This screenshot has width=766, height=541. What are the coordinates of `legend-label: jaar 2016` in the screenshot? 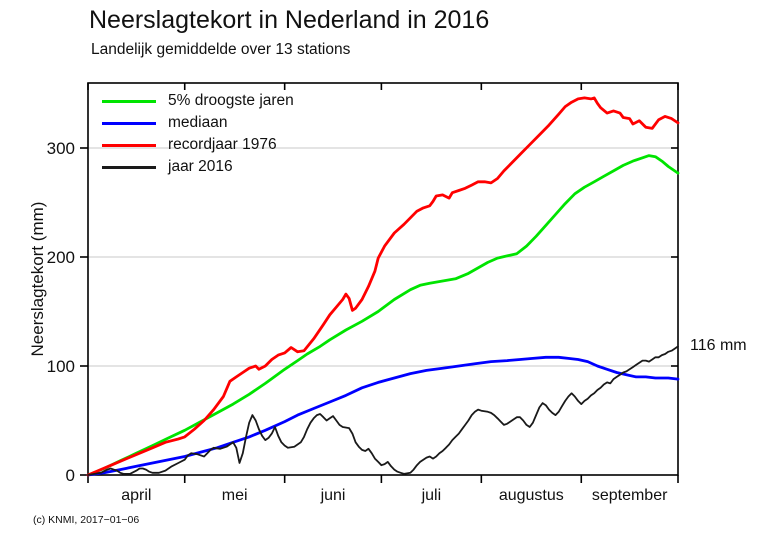 It's located at (200, 166).